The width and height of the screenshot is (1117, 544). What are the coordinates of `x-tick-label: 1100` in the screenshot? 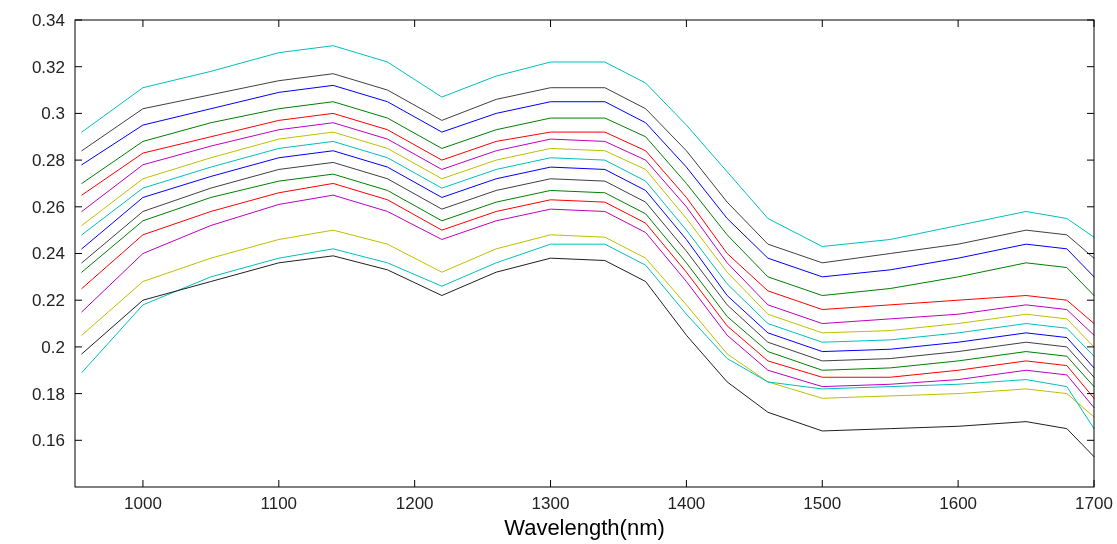 It's located at (279, 503).